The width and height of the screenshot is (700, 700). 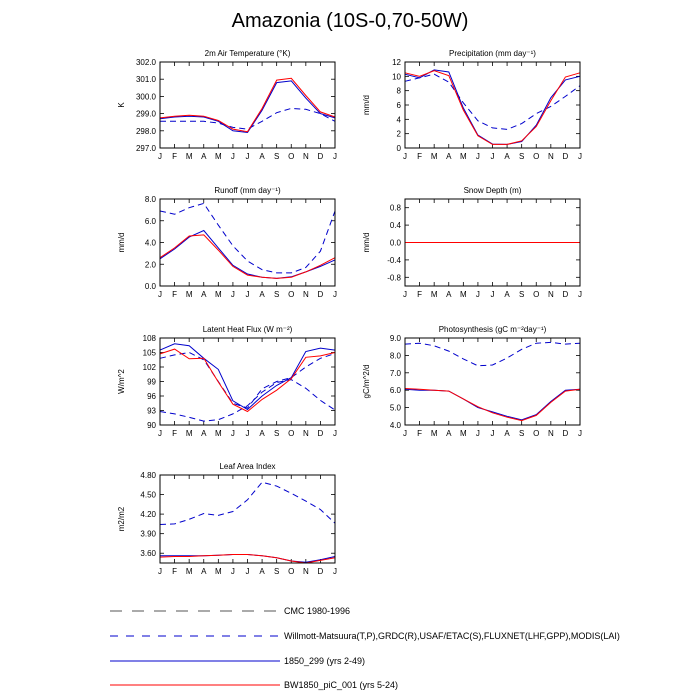 What do you see at coordinates (146, 131) in the screenshot?
I see `y-tick-label: 298.0` at bounding box center [146, 131].